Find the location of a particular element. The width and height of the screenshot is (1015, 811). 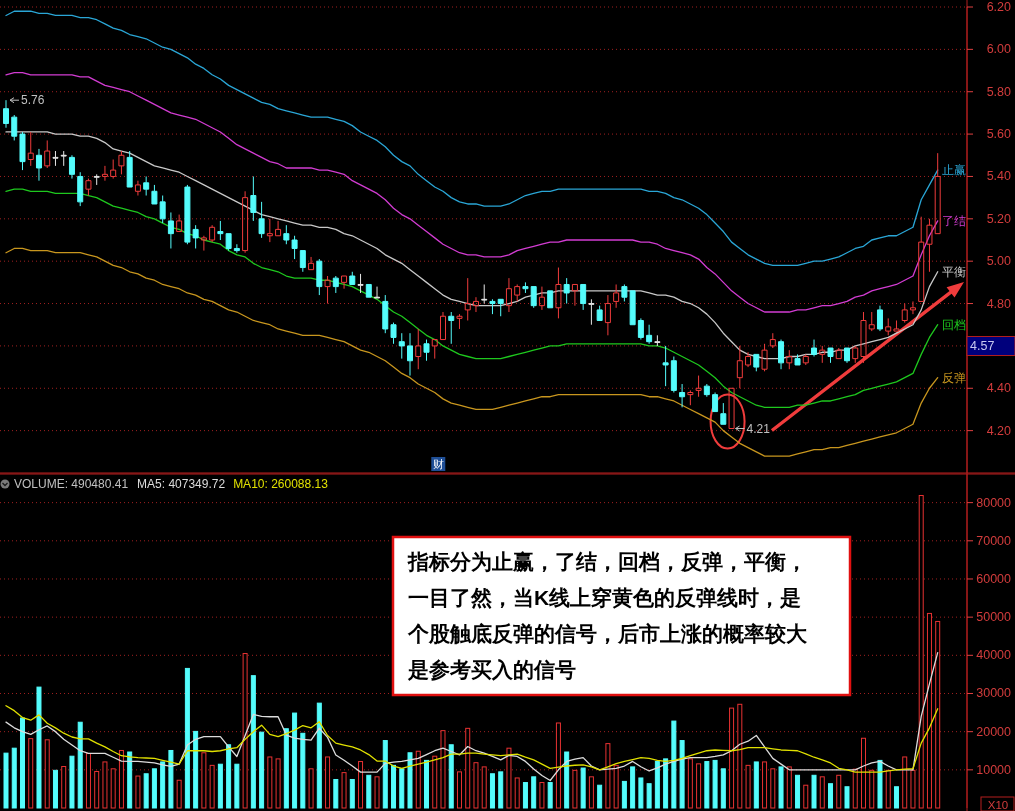

y-tick-label: 4.80 is located at coordinates (999, 303).